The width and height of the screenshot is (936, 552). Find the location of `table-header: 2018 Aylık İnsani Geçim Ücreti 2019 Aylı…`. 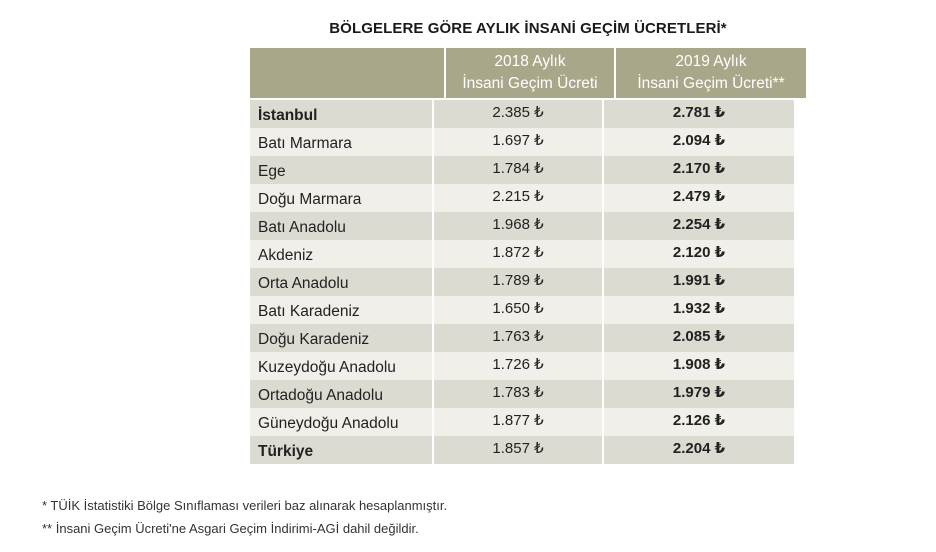

table-header: 2018 Aylık İnsani Geçim Ücreti 2019 Aylı… is located at coordinates (528, 73).